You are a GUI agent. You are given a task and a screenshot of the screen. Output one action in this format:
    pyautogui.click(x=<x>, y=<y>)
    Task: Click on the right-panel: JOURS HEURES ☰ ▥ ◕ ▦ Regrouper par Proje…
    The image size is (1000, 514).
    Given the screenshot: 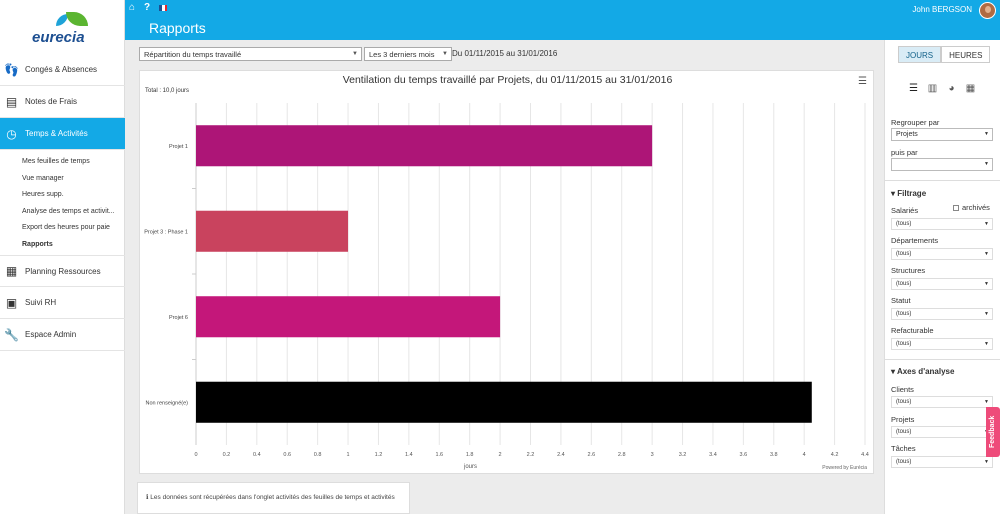 What is the action you would take?
    pyautogui.click(x=942, y=277)
    